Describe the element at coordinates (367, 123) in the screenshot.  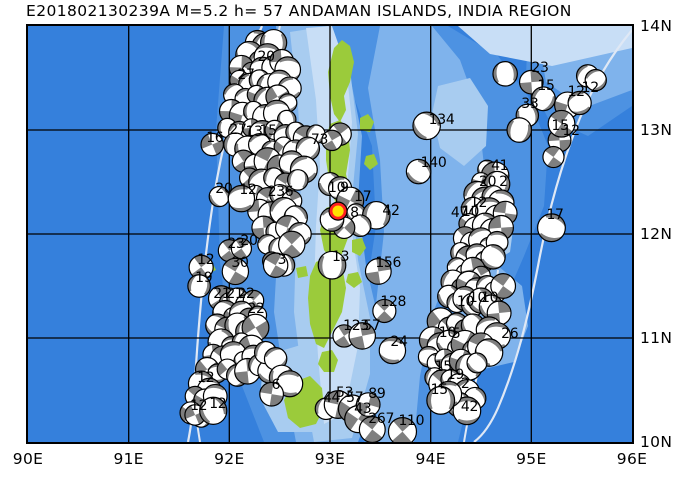
I see `land-car-nicobar` at that location.